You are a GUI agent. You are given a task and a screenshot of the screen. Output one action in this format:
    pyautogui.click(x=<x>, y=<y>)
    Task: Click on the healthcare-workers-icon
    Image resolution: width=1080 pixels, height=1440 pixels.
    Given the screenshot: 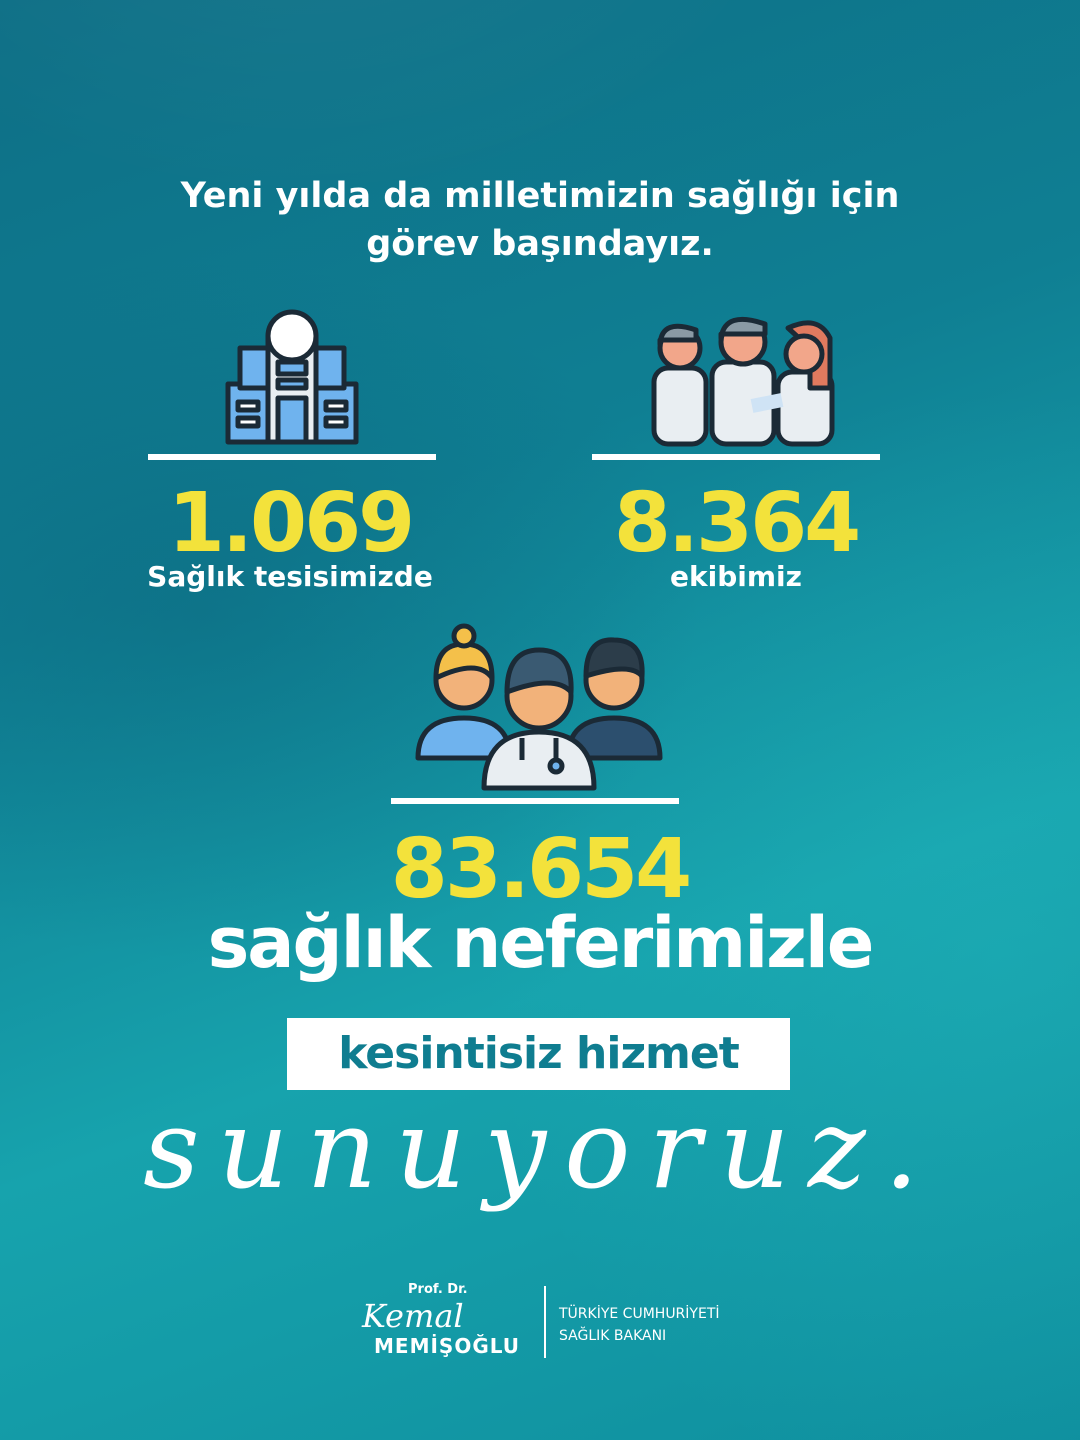 What is the action you would take?
    pyautogui.click(x=539, y=707)
    